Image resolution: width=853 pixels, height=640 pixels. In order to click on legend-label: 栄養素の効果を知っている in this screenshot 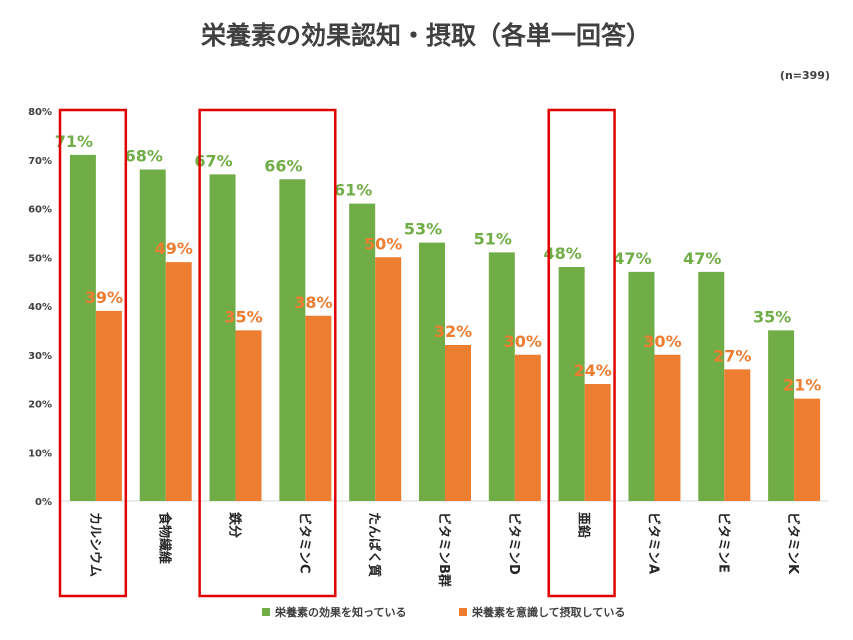, I will do `click(340, 612)`.